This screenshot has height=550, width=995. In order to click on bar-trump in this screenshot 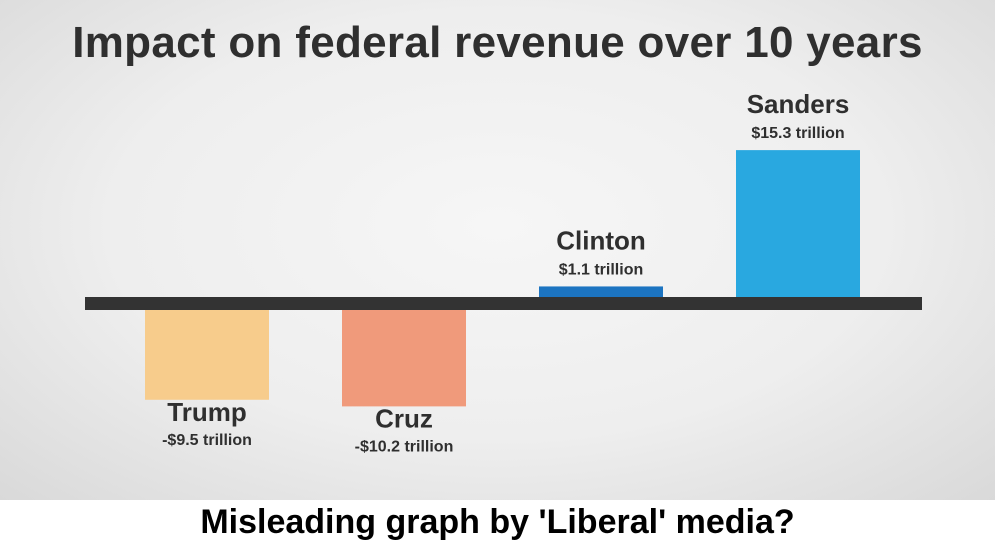, I will do `click(207, 355)`.